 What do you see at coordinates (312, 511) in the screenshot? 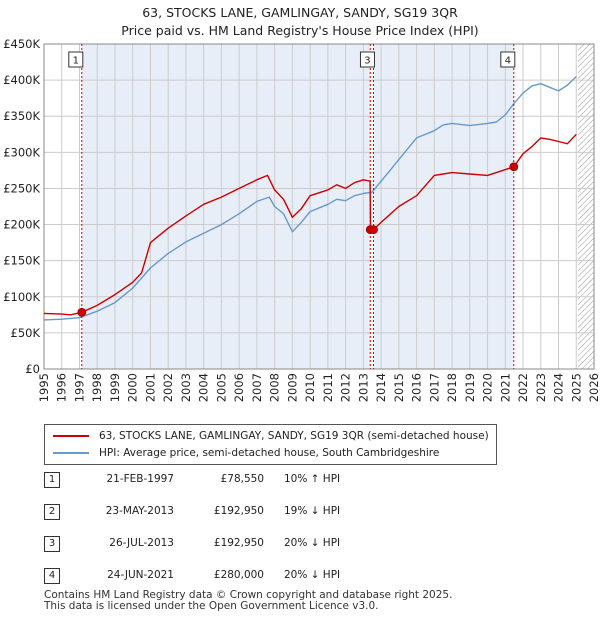
I see `sale-hpi: 19% ↓ HPI` at bounding box center [312, 511].